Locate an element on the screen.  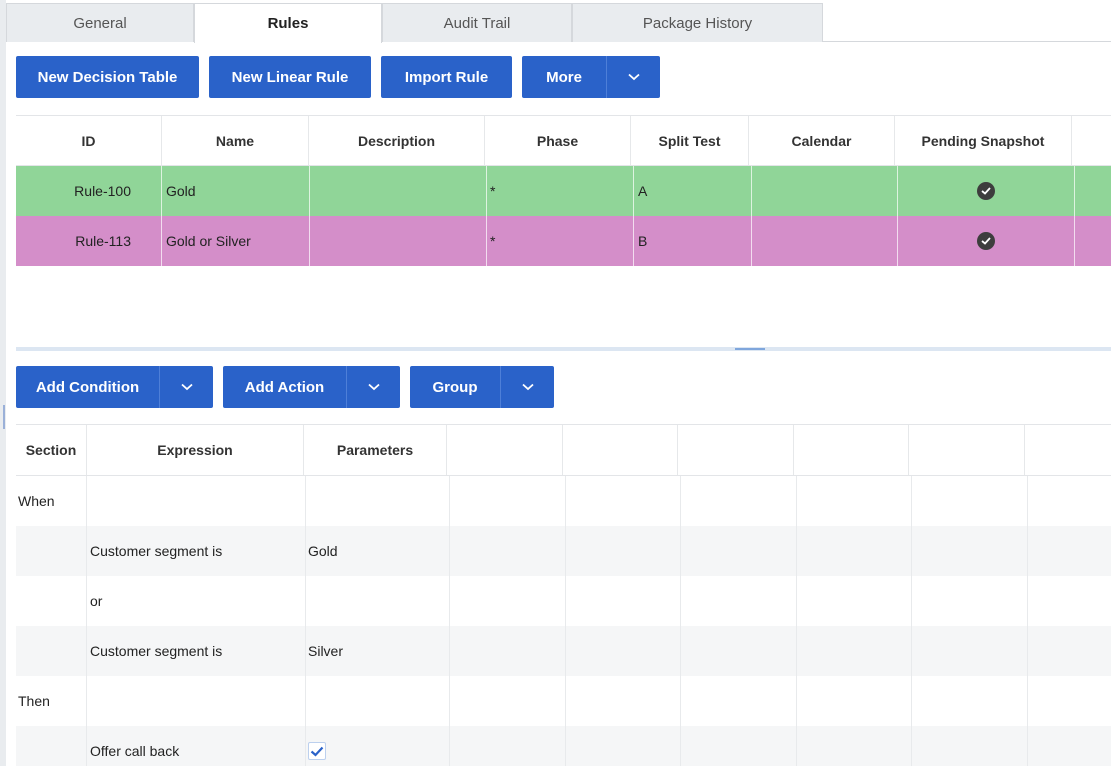
column-header-empty is located at coordinates (505, 450).